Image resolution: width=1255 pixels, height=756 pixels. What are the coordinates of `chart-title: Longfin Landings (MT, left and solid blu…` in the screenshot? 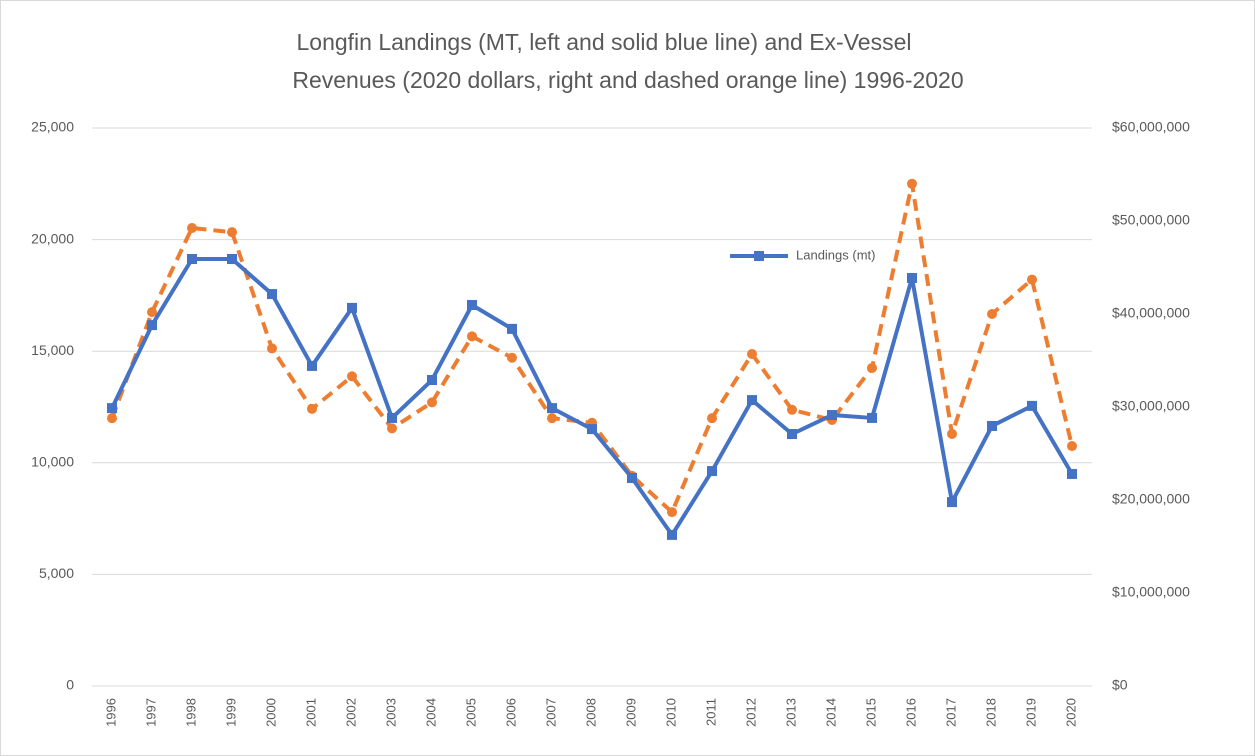 It's located at (604, 42).